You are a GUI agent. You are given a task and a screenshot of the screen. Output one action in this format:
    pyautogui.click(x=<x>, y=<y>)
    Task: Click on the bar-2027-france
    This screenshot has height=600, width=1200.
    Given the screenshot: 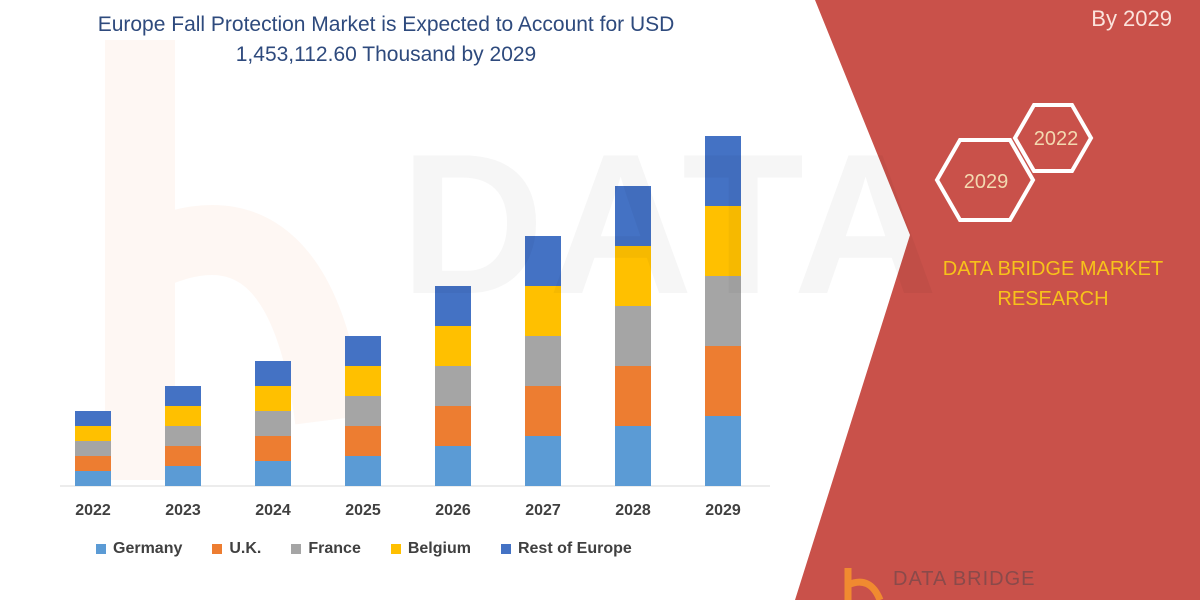 What is the action you would take?
    pyautogui.click(x=543, y=361)
    